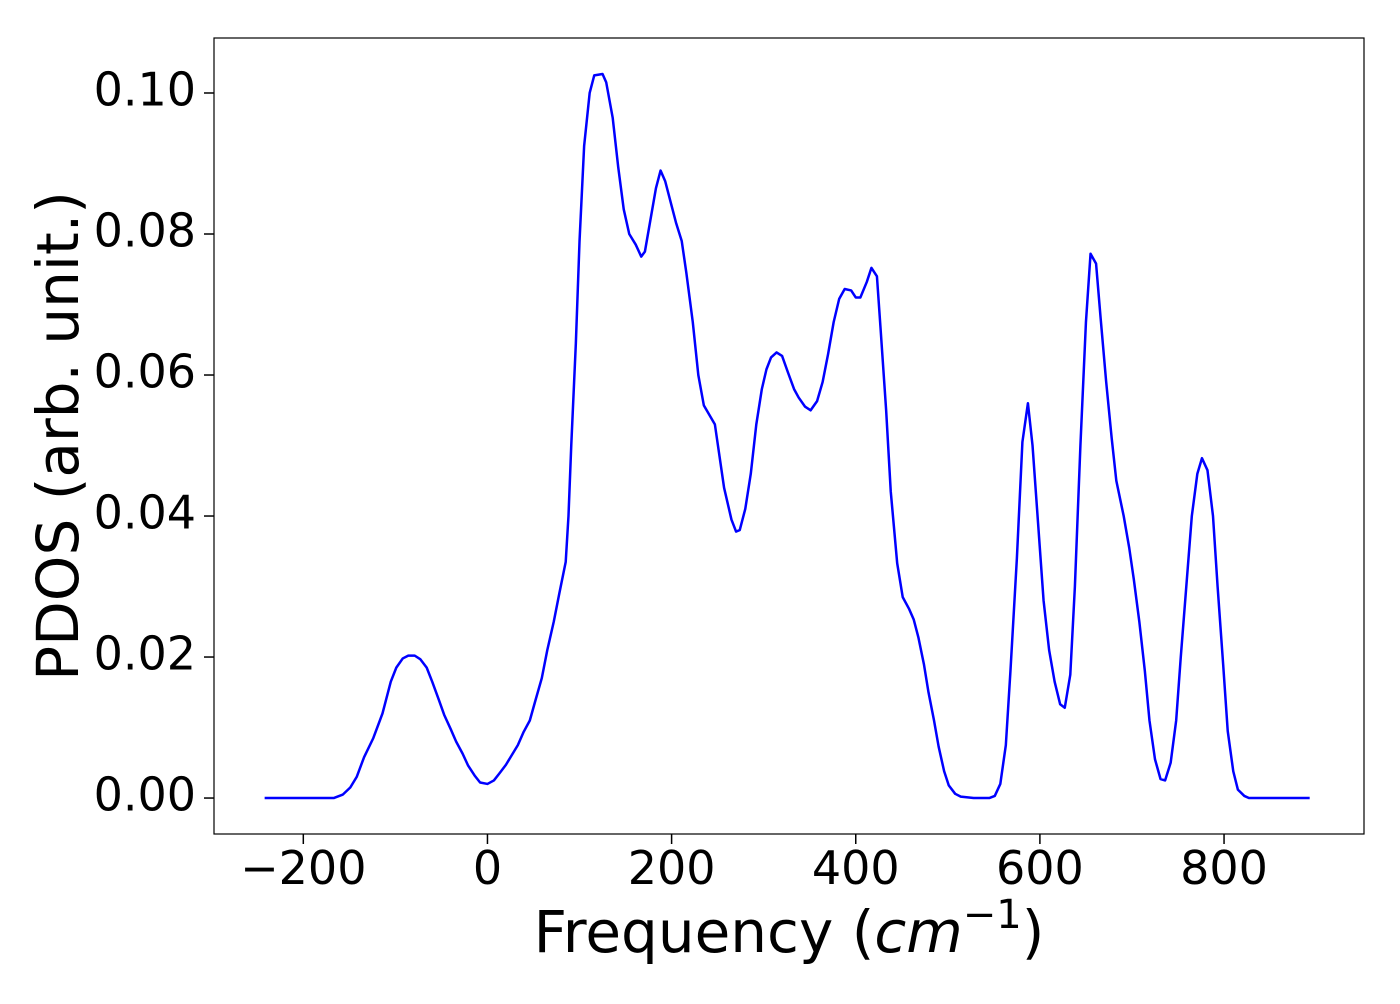 The width and height of the screenshot is (1400, 1004). Describe the element at coordinates (672, 868) in the screenshot. I see `x-tick-label: 200` at that location.